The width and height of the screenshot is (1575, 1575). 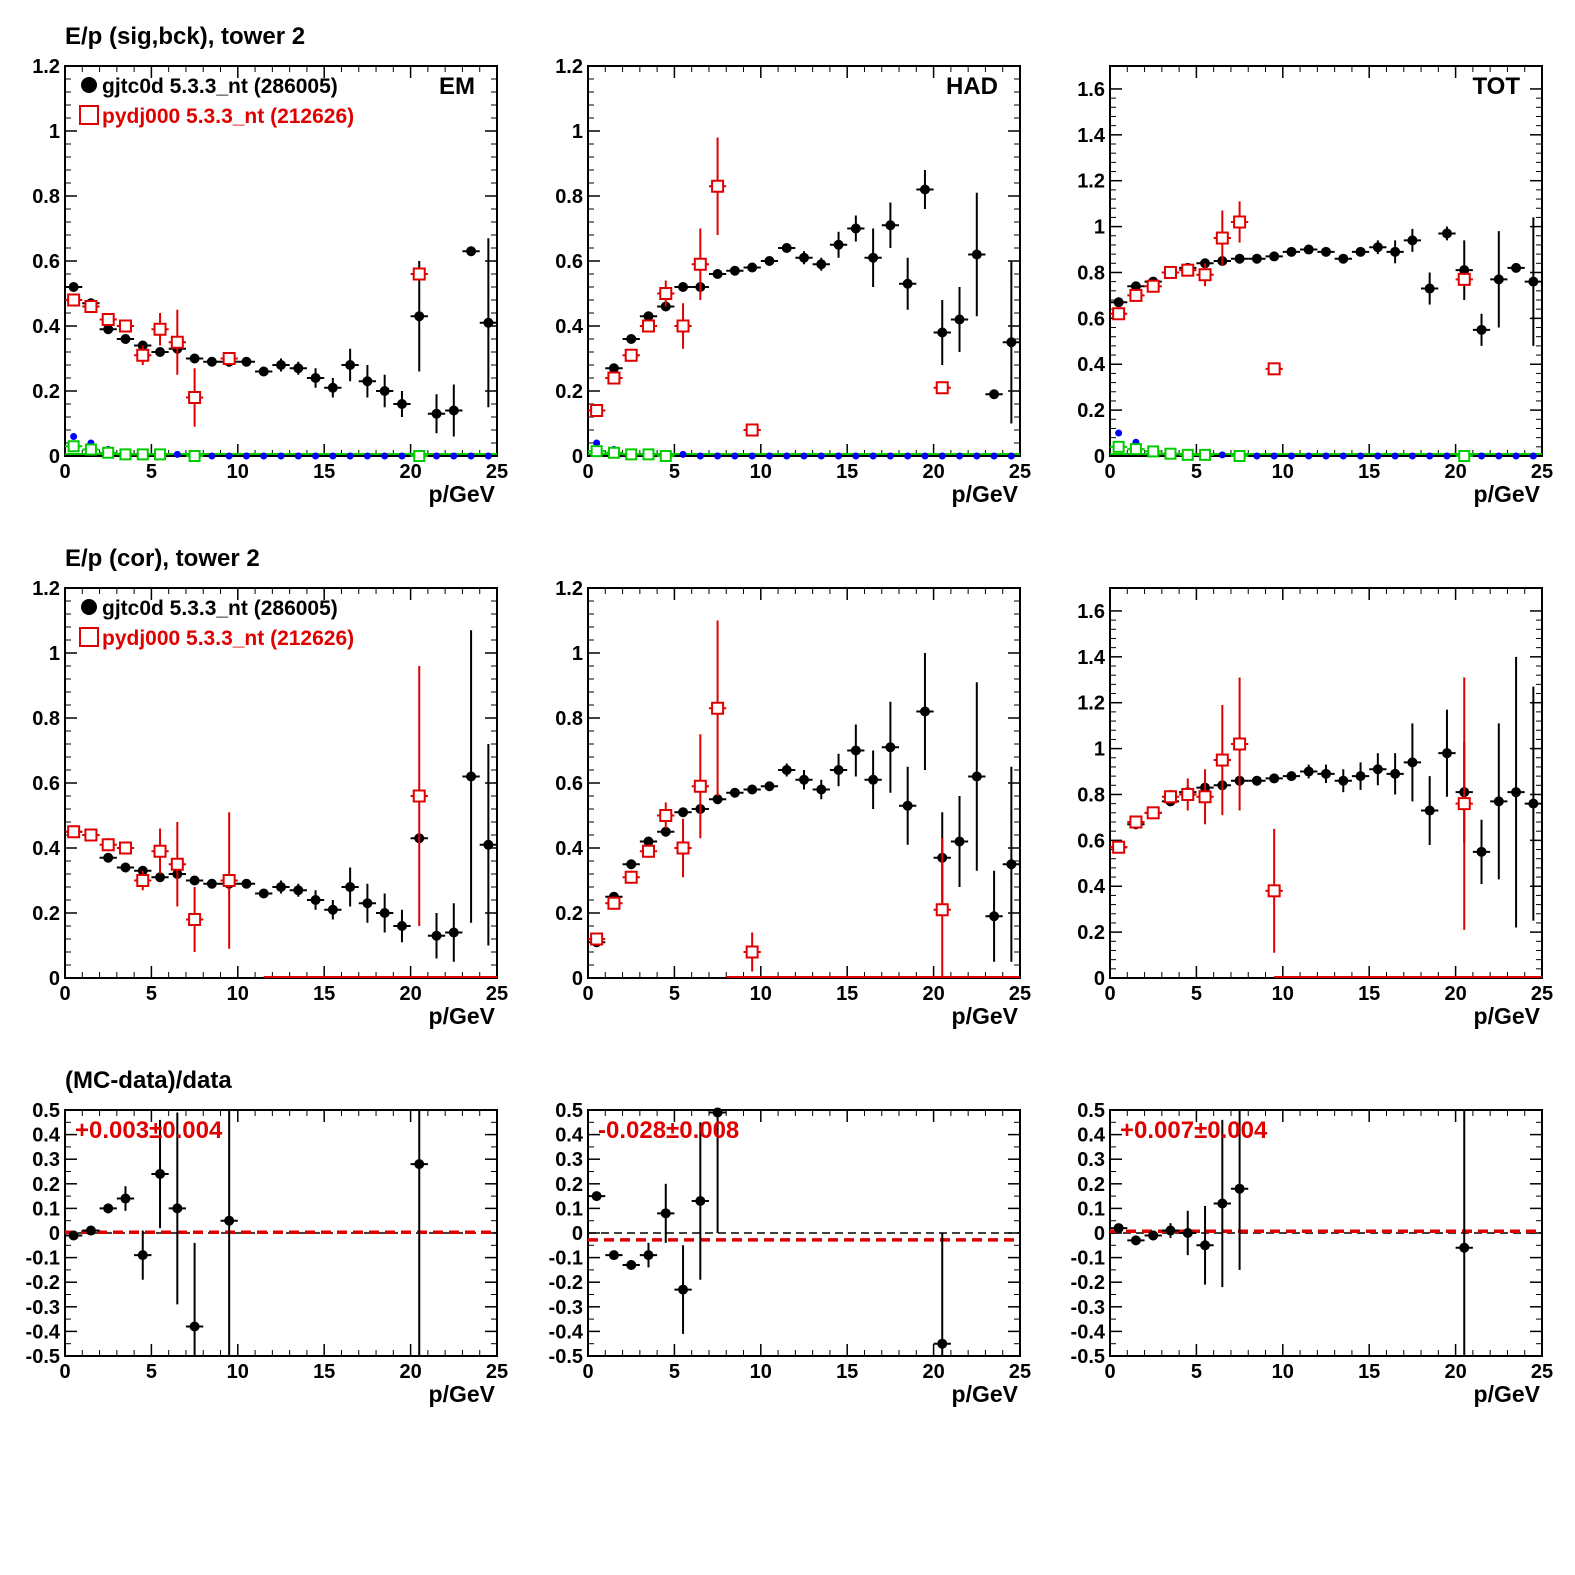 I want to click on corner-label: HAD, so click(x=972, y=86).